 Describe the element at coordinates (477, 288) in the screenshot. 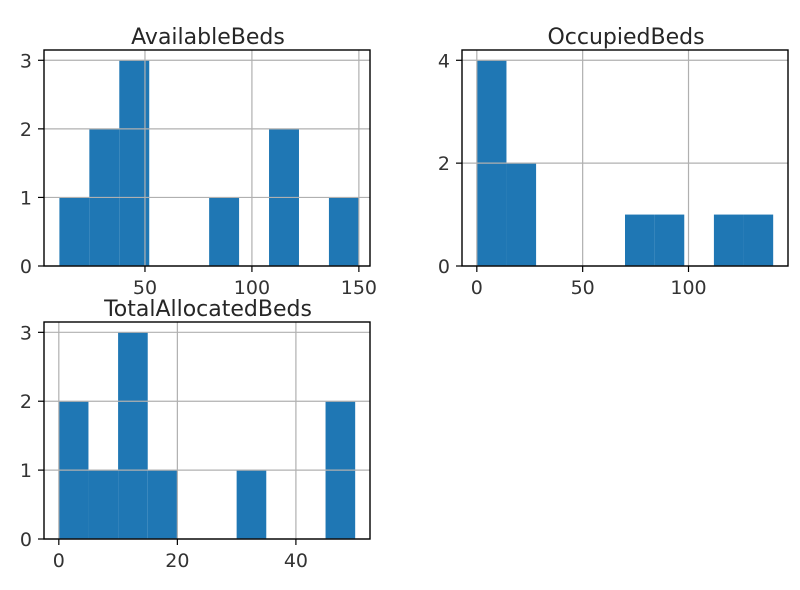

I see `x-tick-label-occupied-beds-0: 0` at that location.